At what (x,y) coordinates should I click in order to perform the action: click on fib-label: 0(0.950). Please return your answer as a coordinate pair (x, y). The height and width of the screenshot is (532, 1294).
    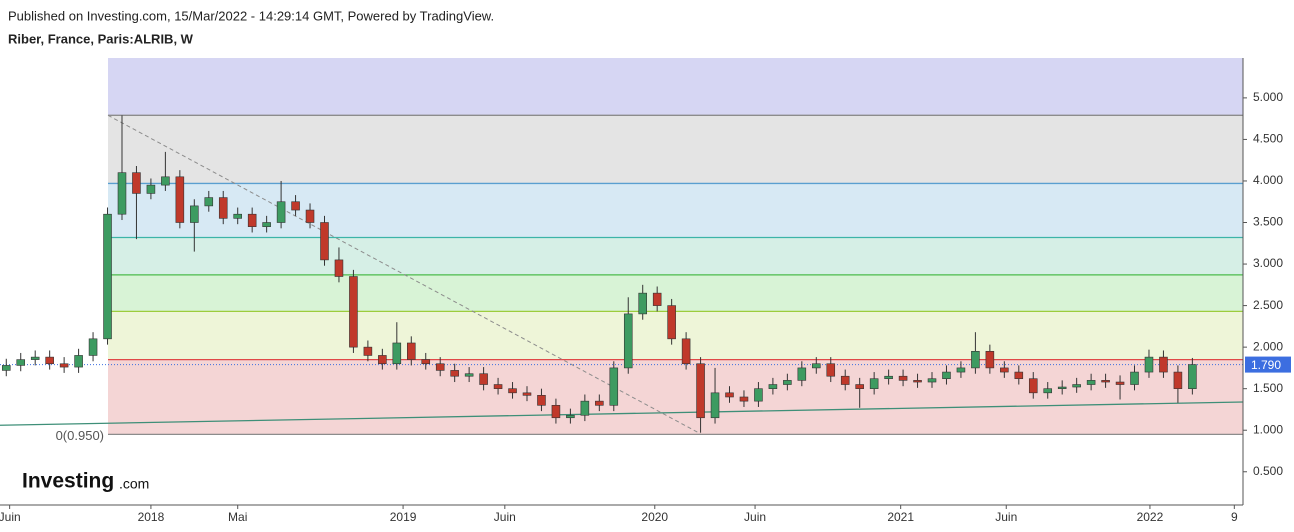
    Looking at the image, I should click on (80, 435).